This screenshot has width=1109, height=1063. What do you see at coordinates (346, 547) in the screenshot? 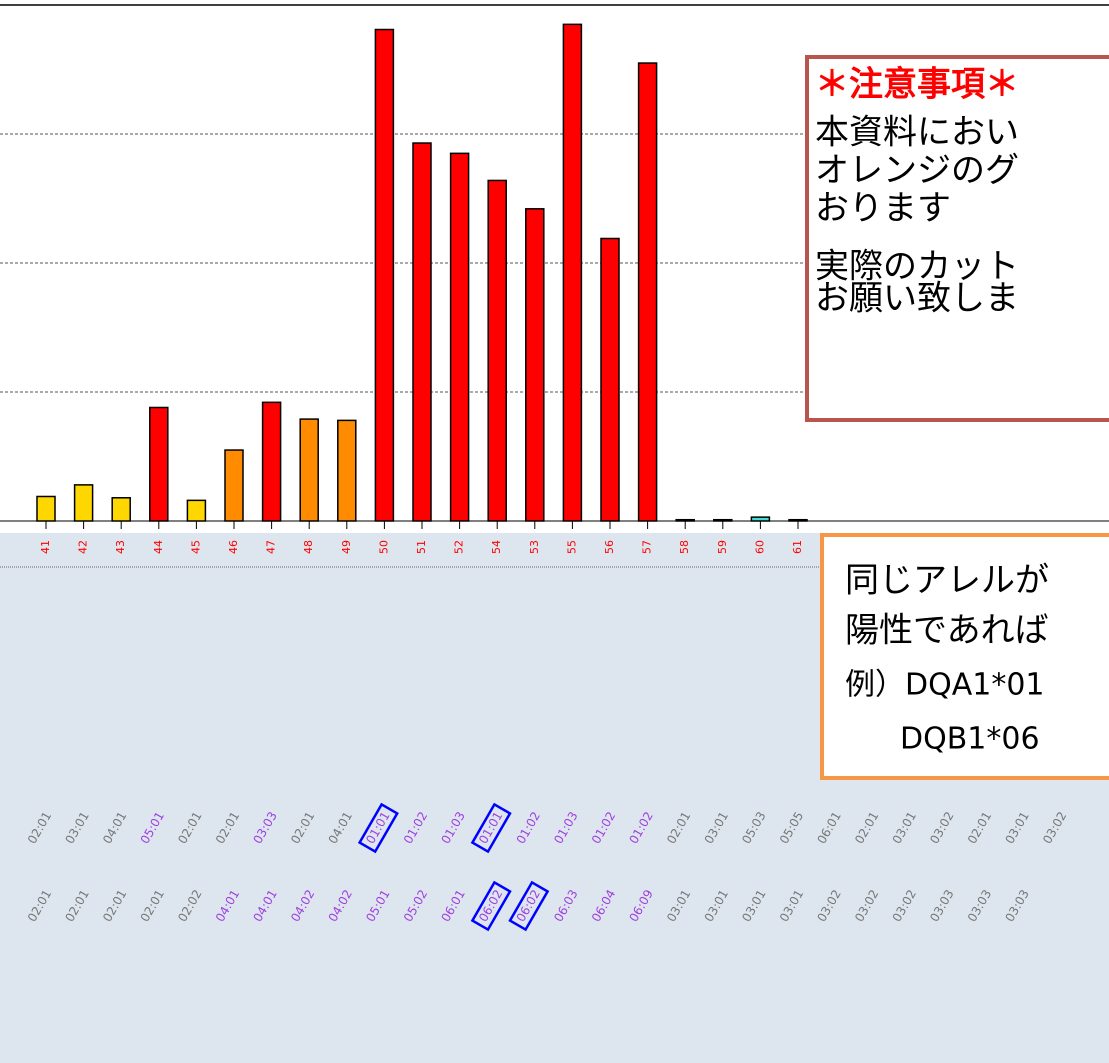
I see `x-tick-label: 49` at bounding box center [346, 547].